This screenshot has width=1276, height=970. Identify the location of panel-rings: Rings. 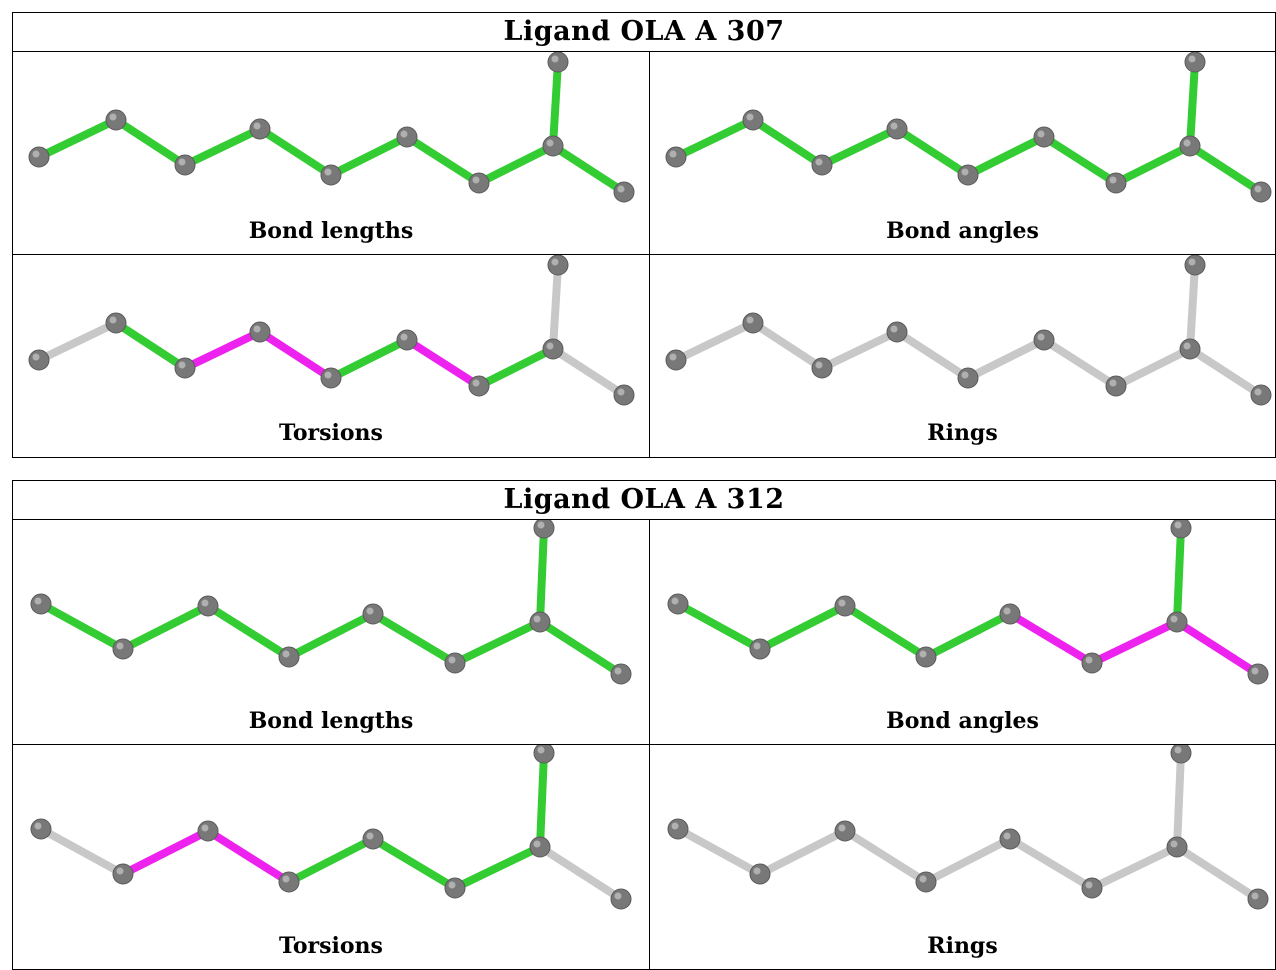
(962, 857).